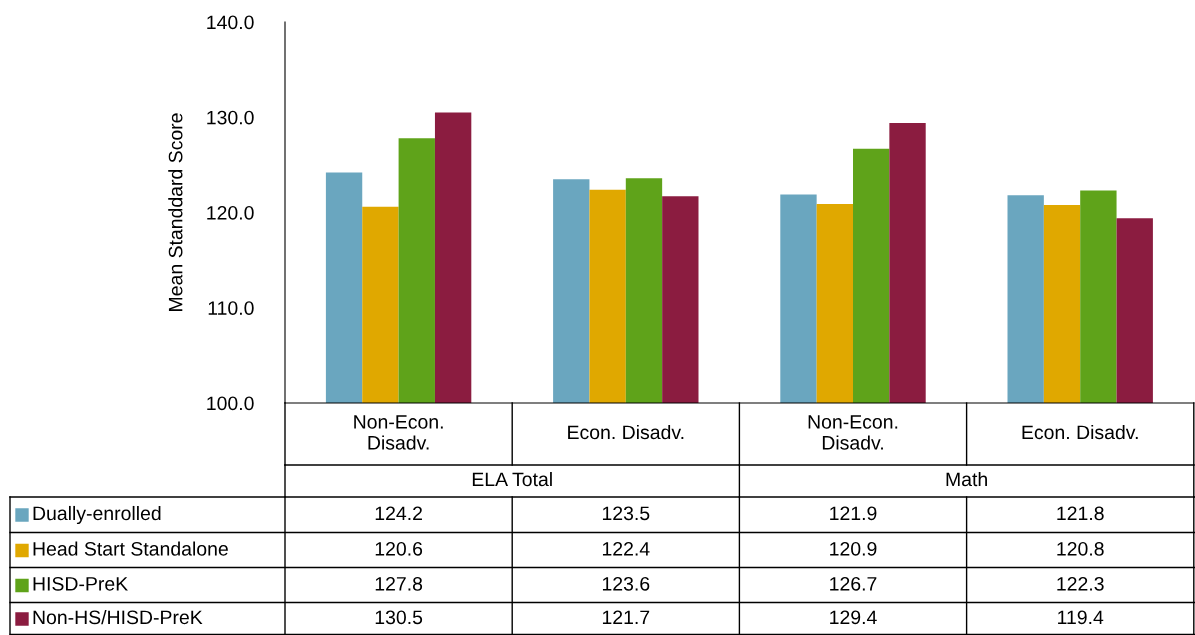  Describe the element at coordinates (231, 308) in the screenshot. I see `y-tick-label: 110.0` at that location.